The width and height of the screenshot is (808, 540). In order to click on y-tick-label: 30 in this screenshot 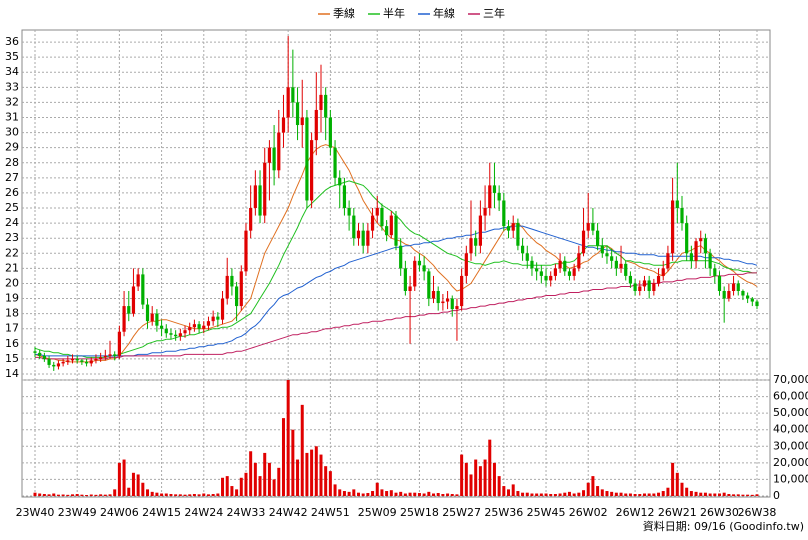, I will do `click(12, 132)`.